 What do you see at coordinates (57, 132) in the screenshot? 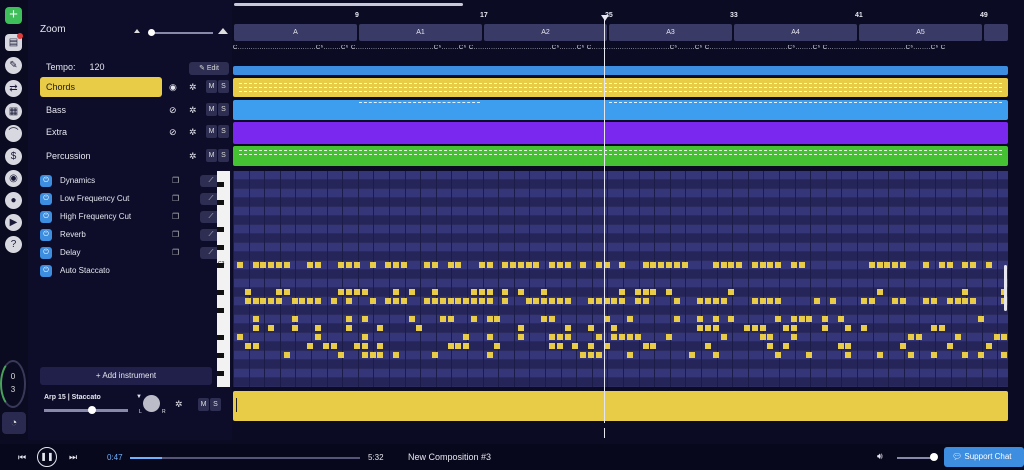
I see `track-name-extra: Extra` at bounding box center [57, 132].